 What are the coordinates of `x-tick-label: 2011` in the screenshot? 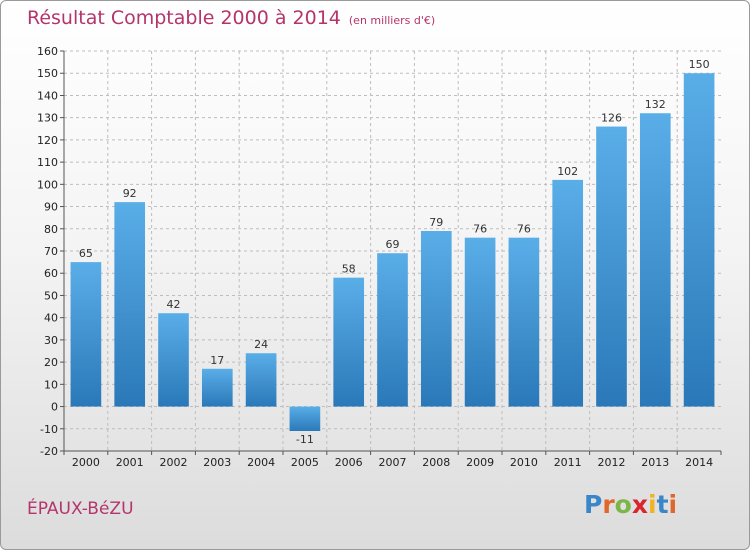 It's located at (568, 462).